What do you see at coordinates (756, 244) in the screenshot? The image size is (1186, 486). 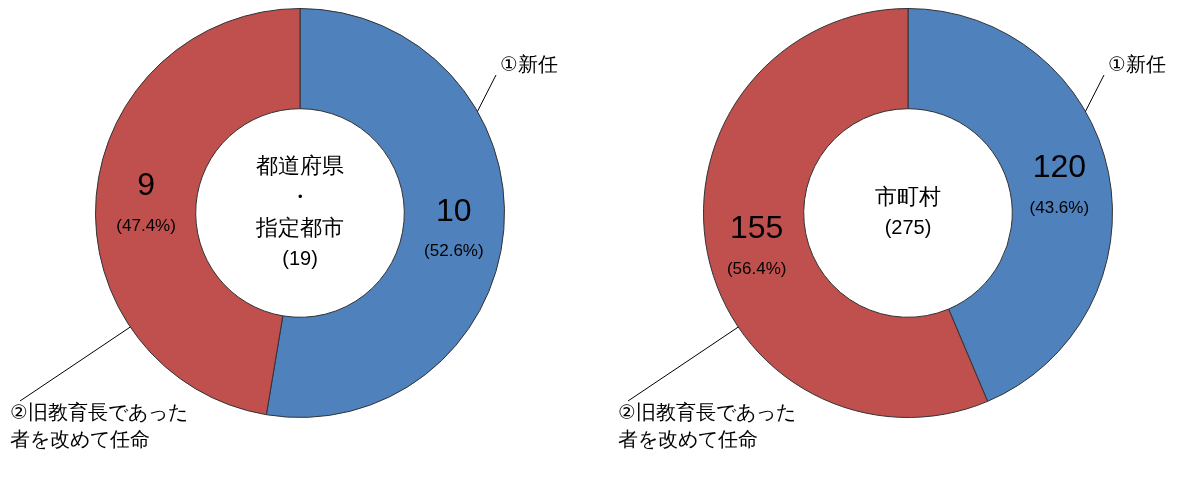 I see `data-label: 155 (56.4%)` at bounding box center [756, 244].